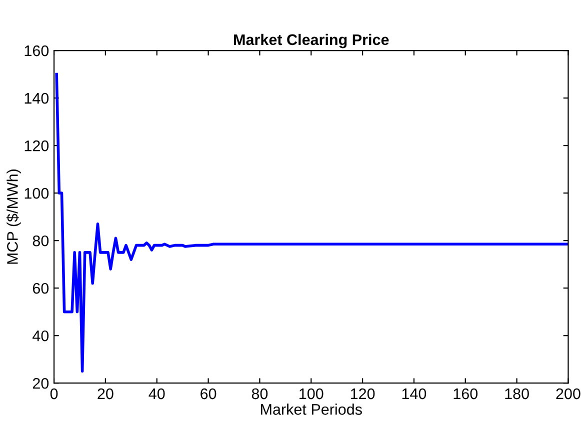 The image size is (581, 421). What do you see at coordinates (517, 394) in the screenshot?
I see `x-tick-label: 180` at bounding box center [517, 394].